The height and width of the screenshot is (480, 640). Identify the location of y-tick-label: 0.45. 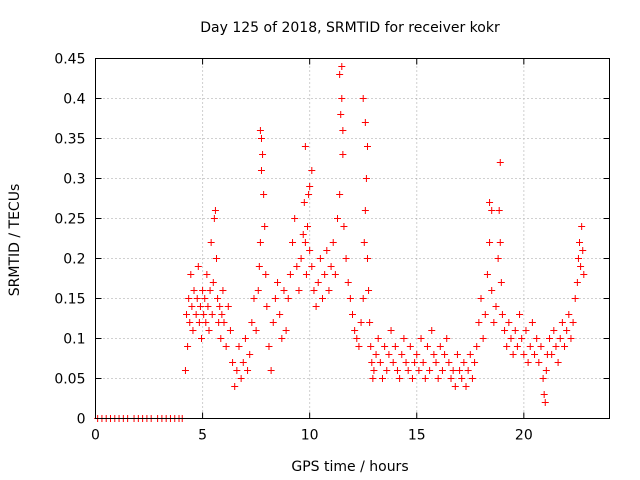
(69, 60).